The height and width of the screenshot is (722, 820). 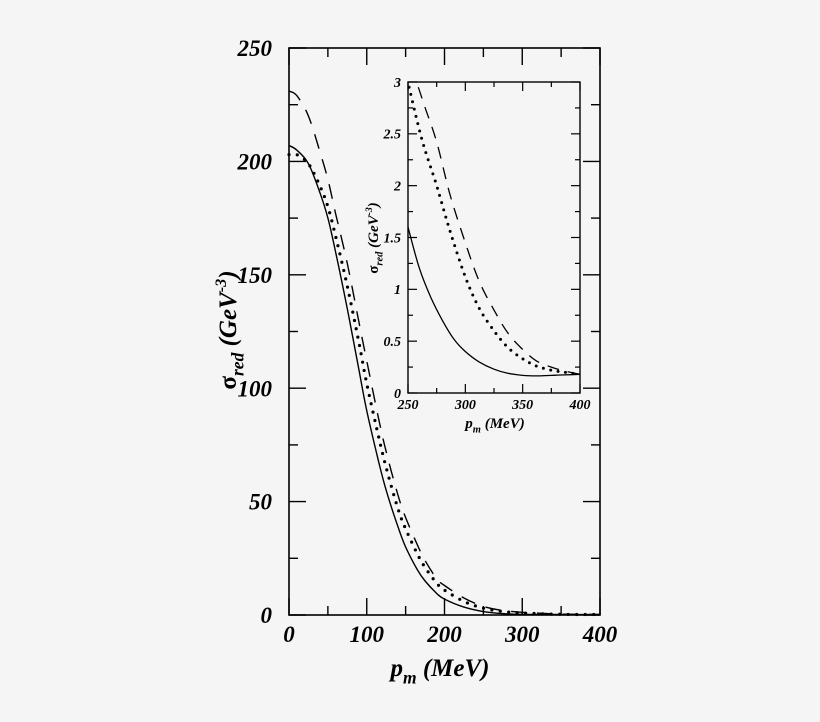 I want to click on inset-y-tick-label: 1.5, so click(x=393, y=238).